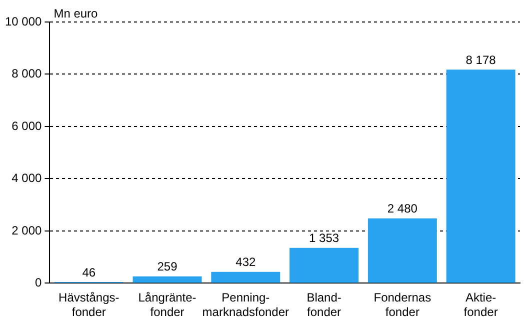 Image resolution: width=528 pixels, height=325 pixels. Describe the element at coordinates (167, 267) in the screenshot. I see `data-label: 259` at that location.